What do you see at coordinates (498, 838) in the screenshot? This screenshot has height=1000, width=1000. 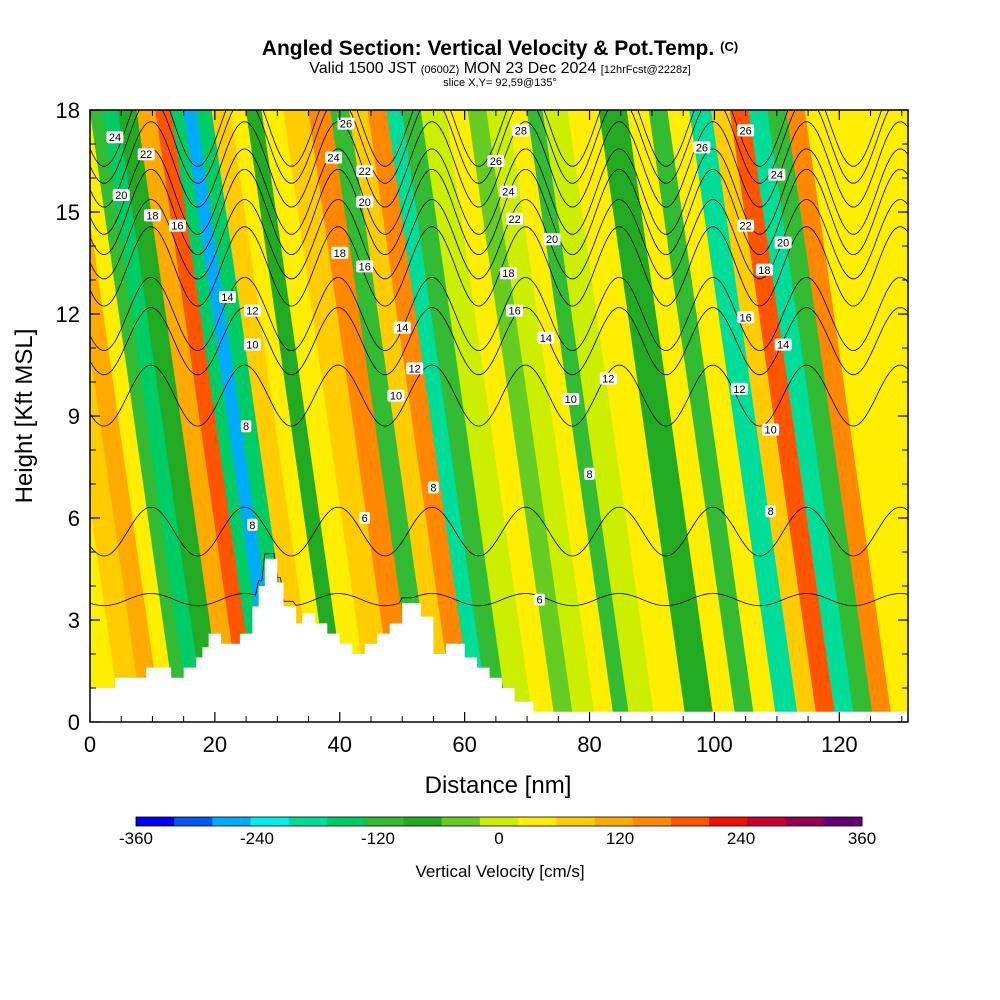 I see `colorbar-tick-label: 0` at bounding box center [498, 838].